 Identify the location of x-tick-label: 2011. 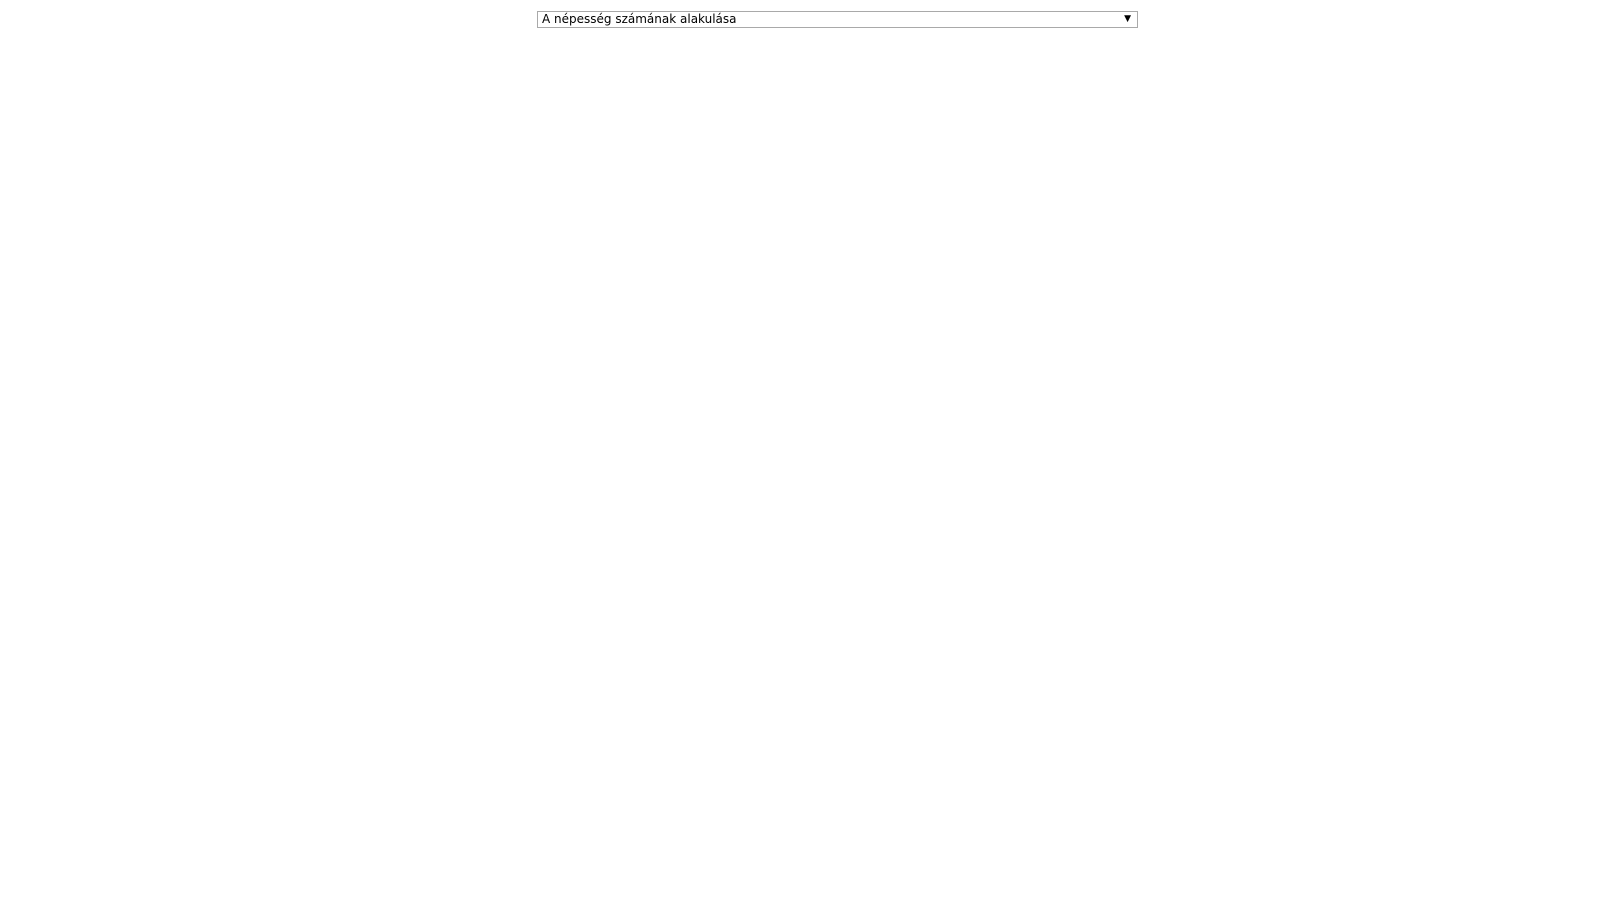
(1512, 886).